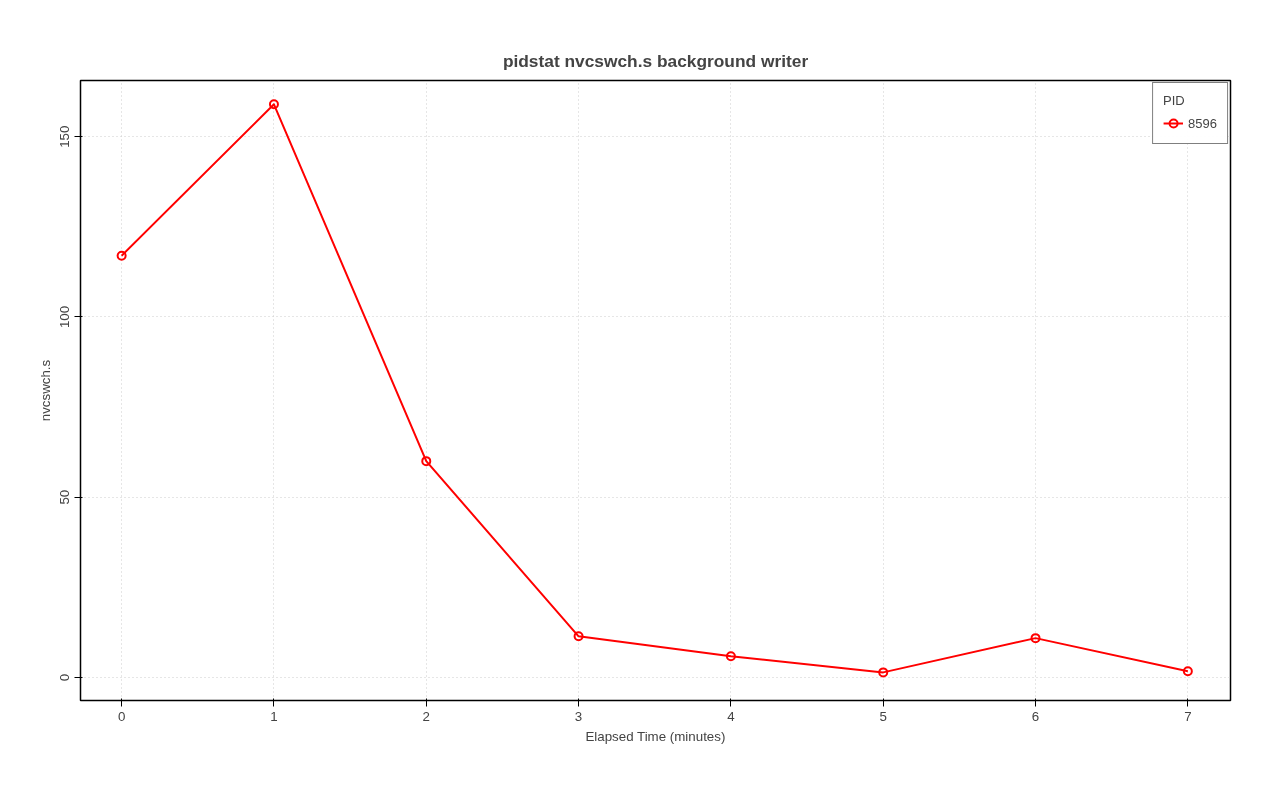 This screenshot has width=1280, height=801. I want to click on y-tick-label: 0, so click(65, 677).